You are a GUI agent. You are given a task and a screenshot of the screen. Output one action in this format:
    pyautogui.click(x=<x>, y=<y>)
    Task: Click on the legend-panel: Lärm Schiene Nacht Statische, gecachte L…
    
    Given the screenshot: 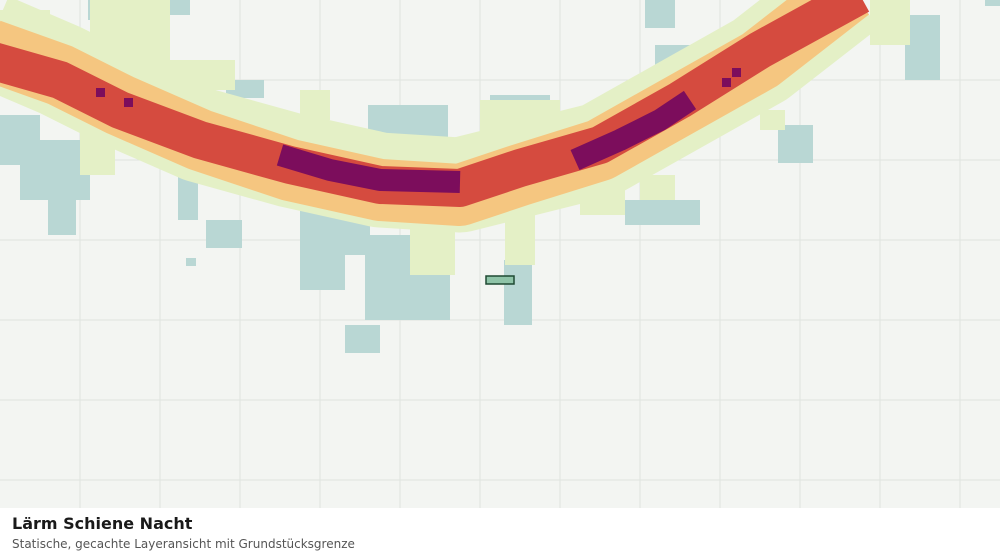 What is the action you would take?
    pyautogui.click(x=500, y=534)
    